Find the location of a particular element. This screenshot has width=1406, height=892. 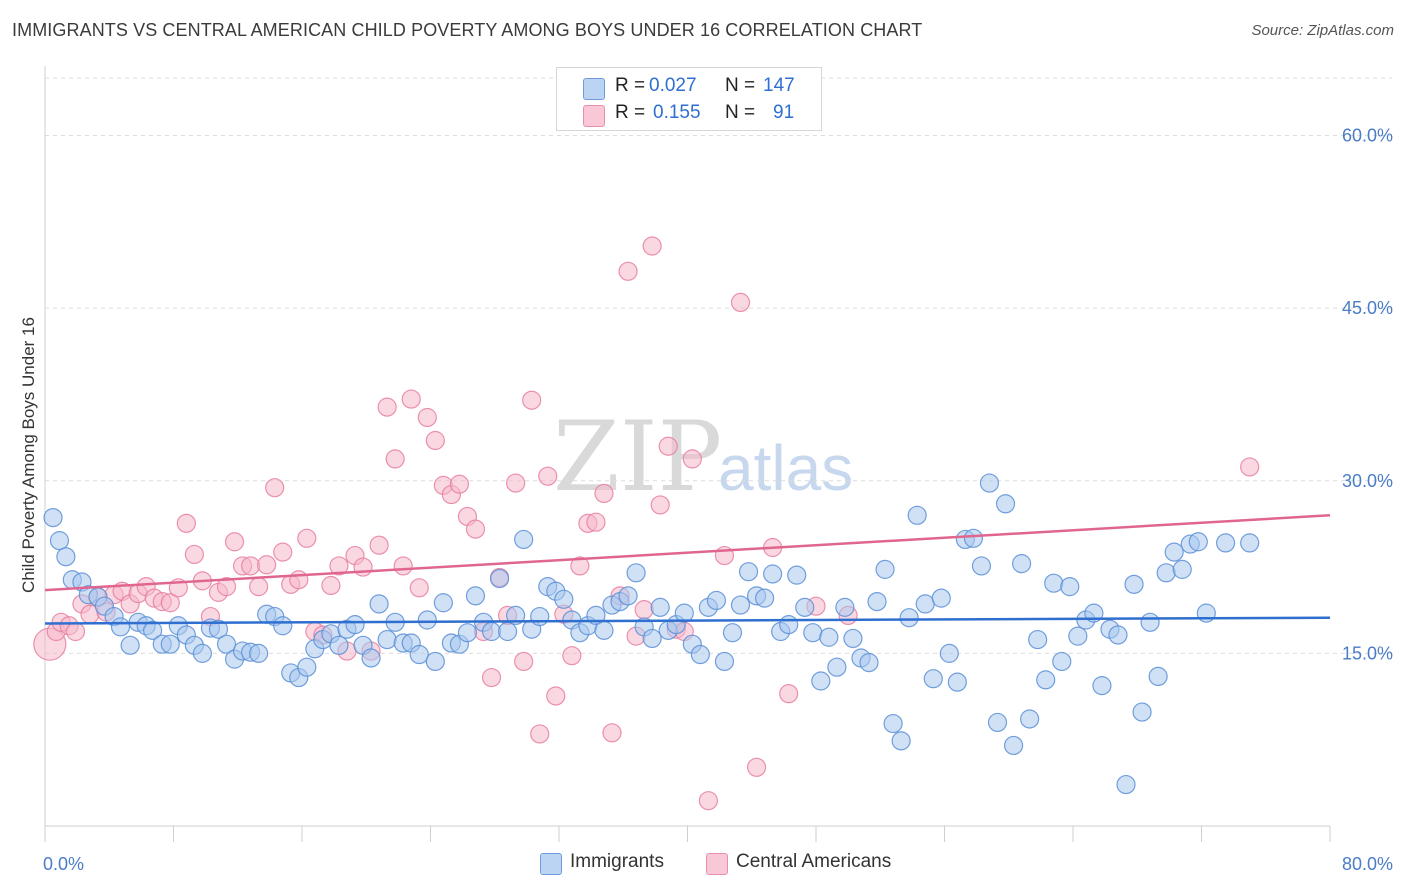

x-tick-label: 0.0% is located at coordinates (63, 864).